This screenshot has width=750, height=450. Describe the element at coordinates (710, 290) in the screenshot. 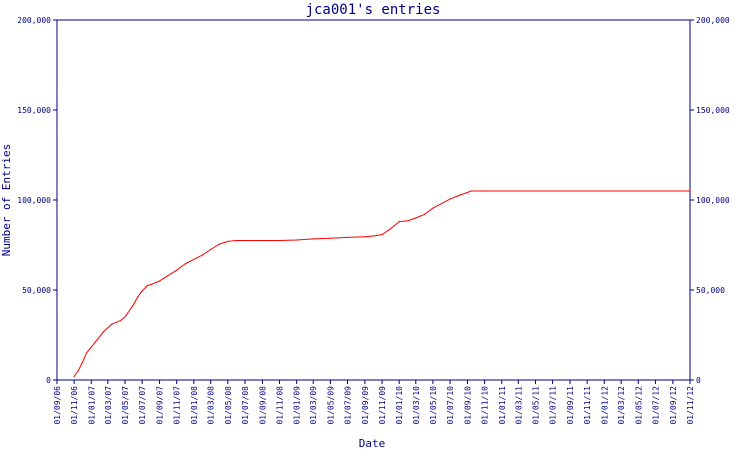

I see `y-tick-label-right: 50,000` at that location.